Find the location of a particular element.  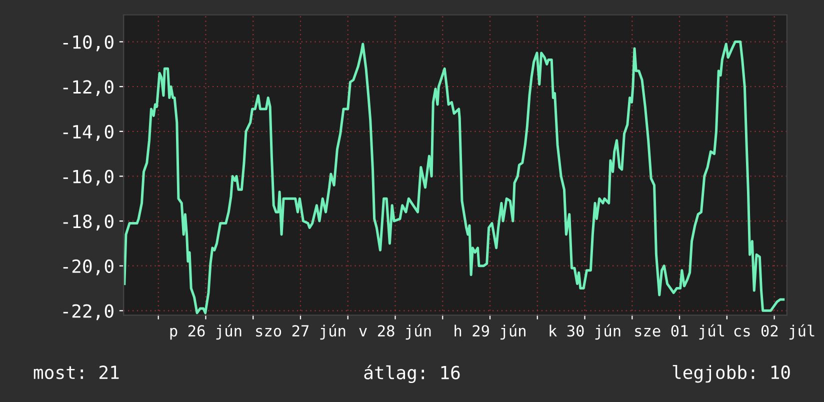

x-tick-label: k 30 jún is located at coordinates (585, 332).